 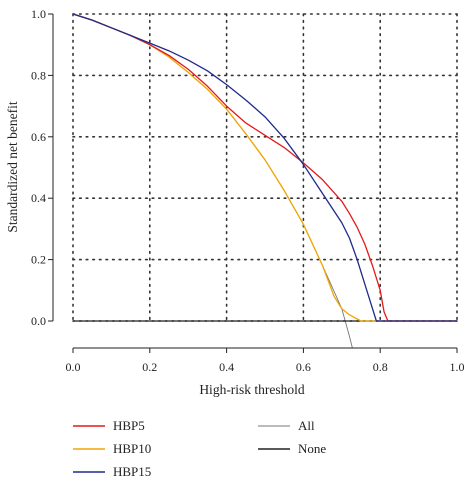 I want to click on x-tick-label: 1.0, so click(x=457, y=367).